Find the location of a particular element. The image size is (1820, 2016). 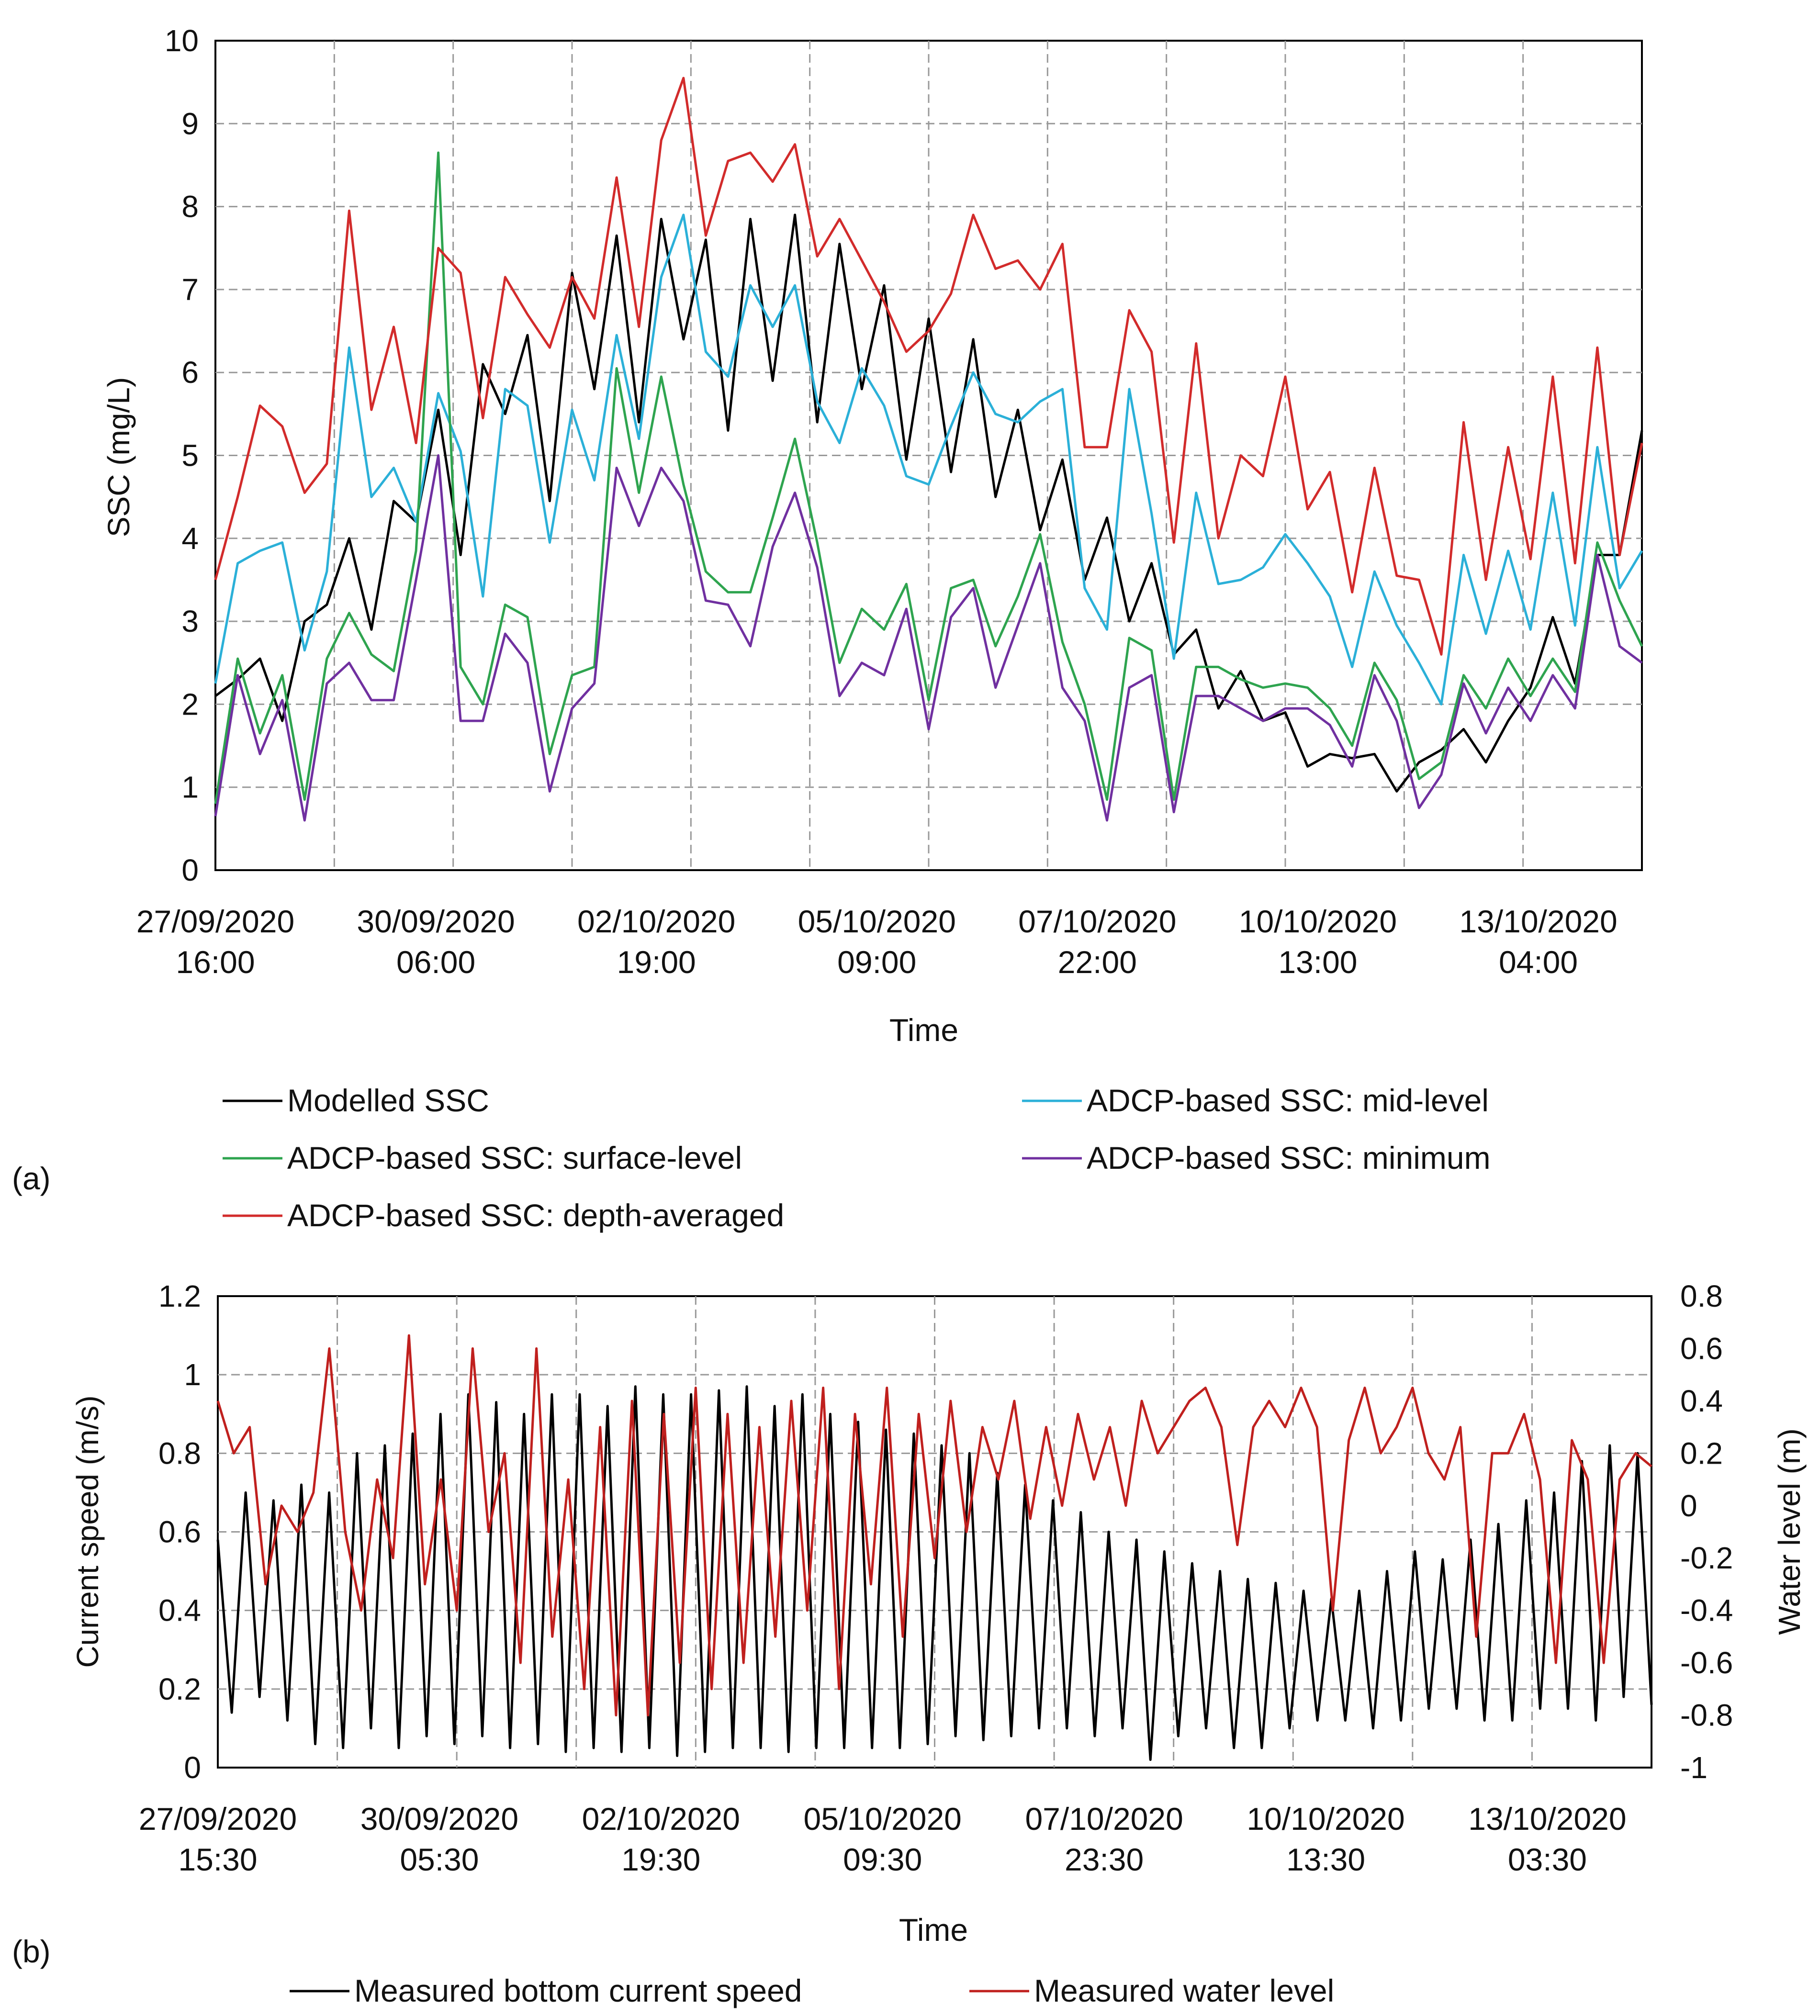

y-tick-label: 5 is located at coordinates (190, 456).